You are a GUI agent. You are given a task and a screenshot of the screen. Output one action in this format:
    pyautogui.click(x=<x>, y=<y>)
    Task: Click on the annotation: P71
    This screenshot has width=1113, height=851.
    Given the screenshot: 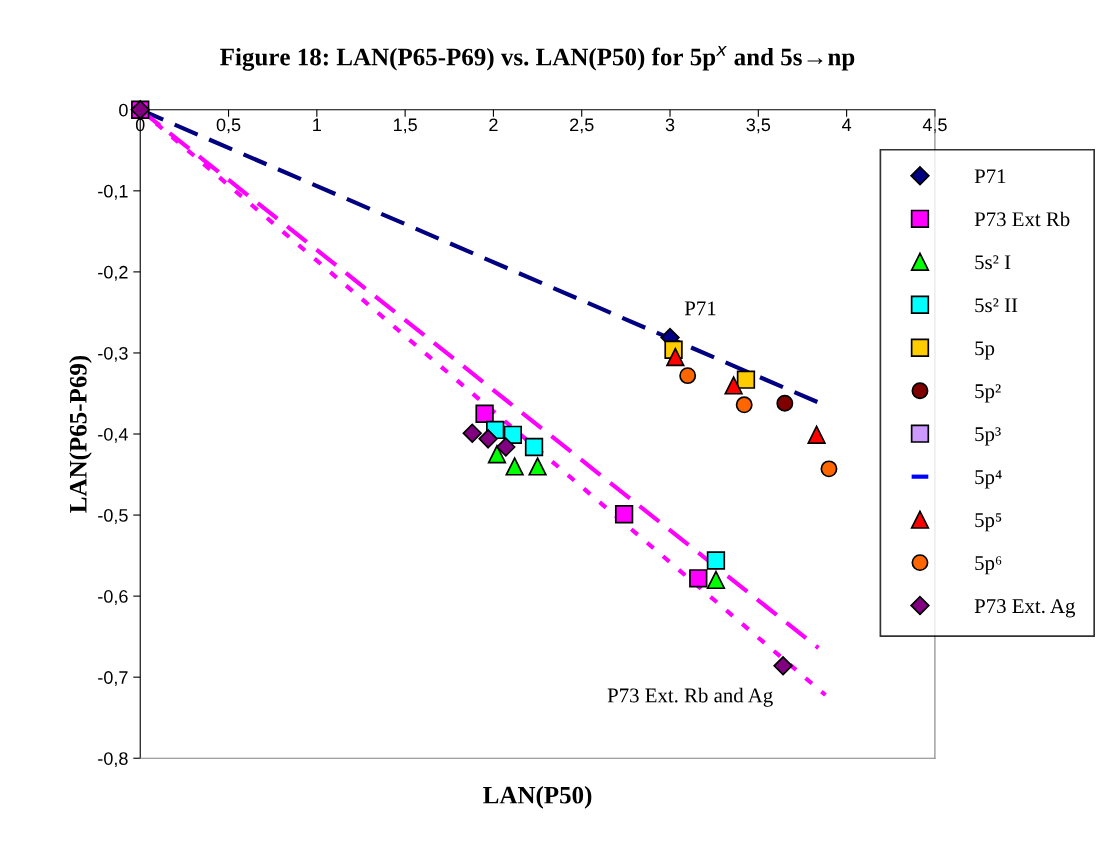 What is the action you would take?
    pyautogui.click(x=700, y=308)
    